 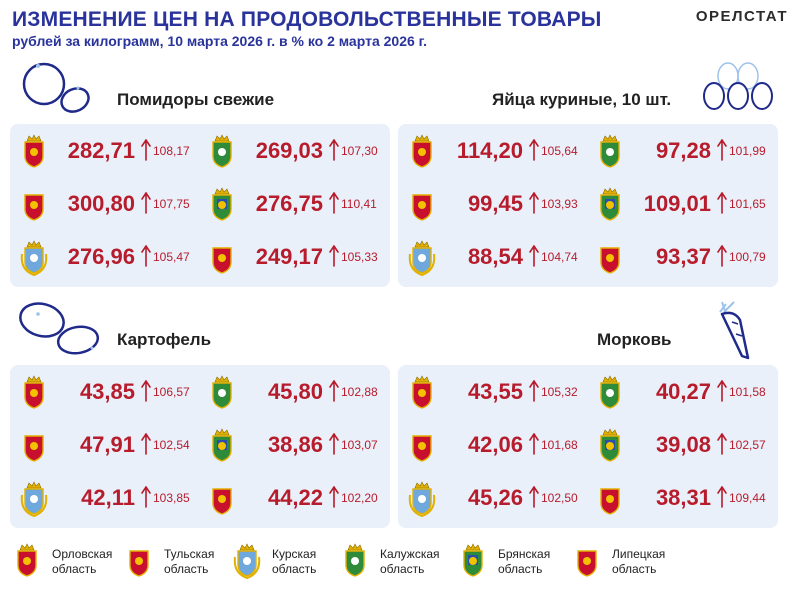 What do you see at coordinates (298, 259) in the screenshot?
I see `price-cell: 249,17 105,33` at bounding box center [298, 259].